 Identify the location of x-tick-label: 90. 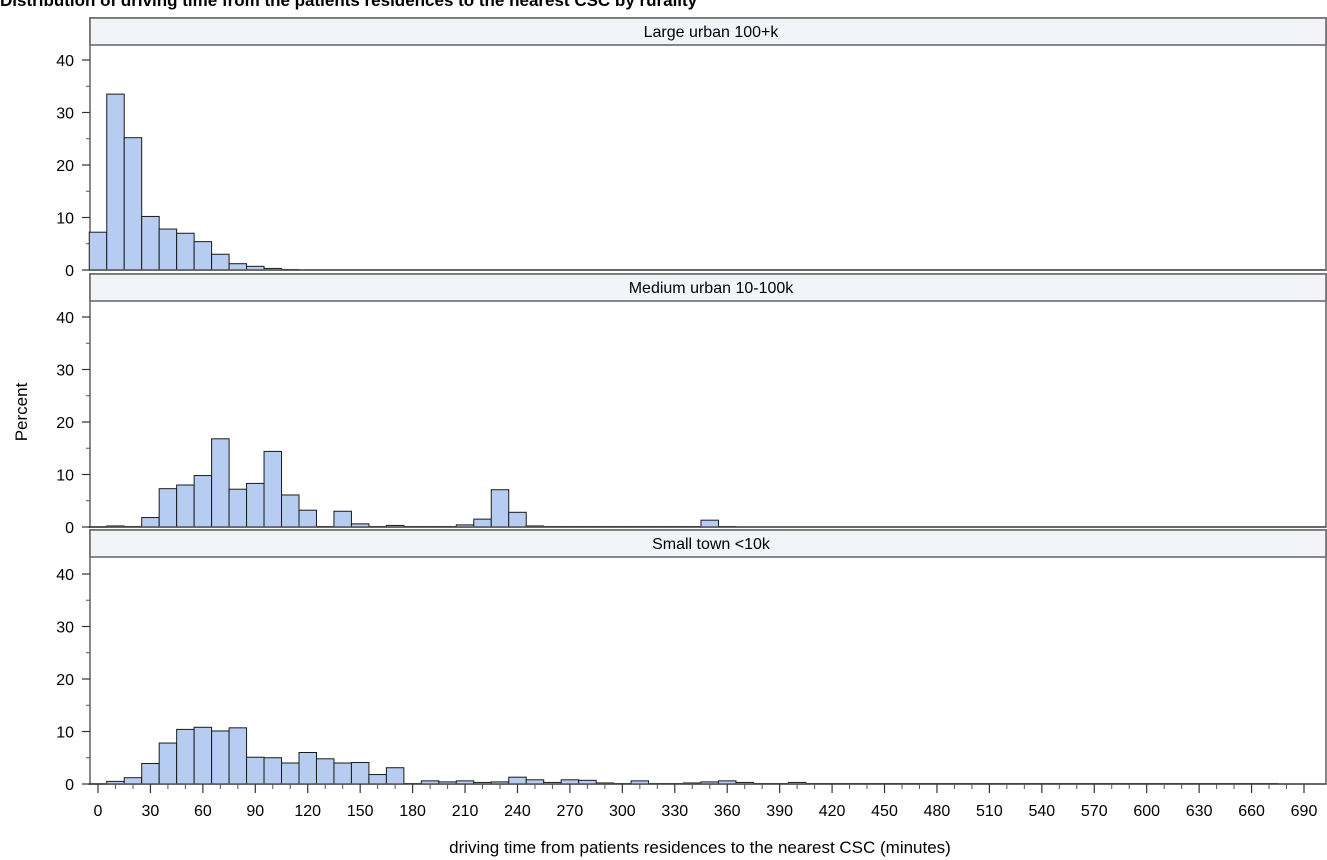
(255, 811).